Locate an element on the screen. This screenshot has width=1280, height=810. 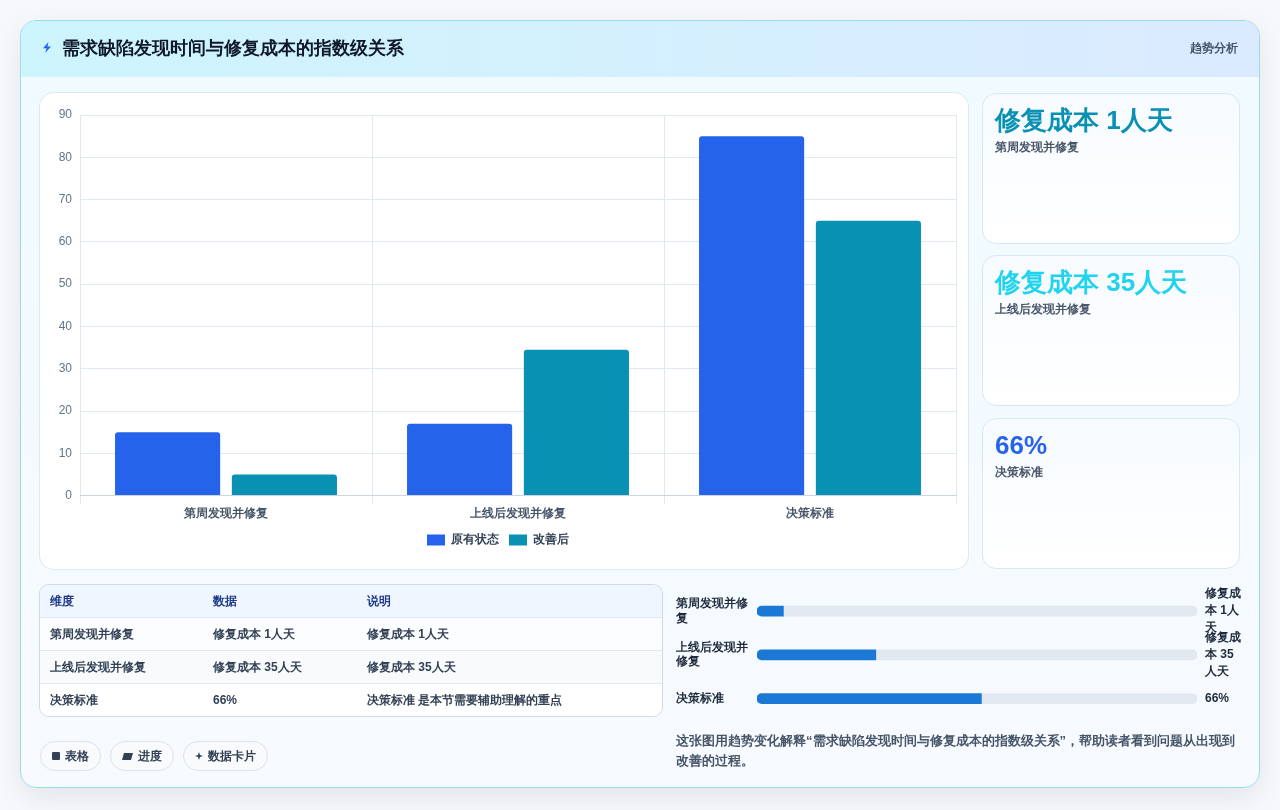
y-tick-label: 0 is located at coordinates (69, 494).